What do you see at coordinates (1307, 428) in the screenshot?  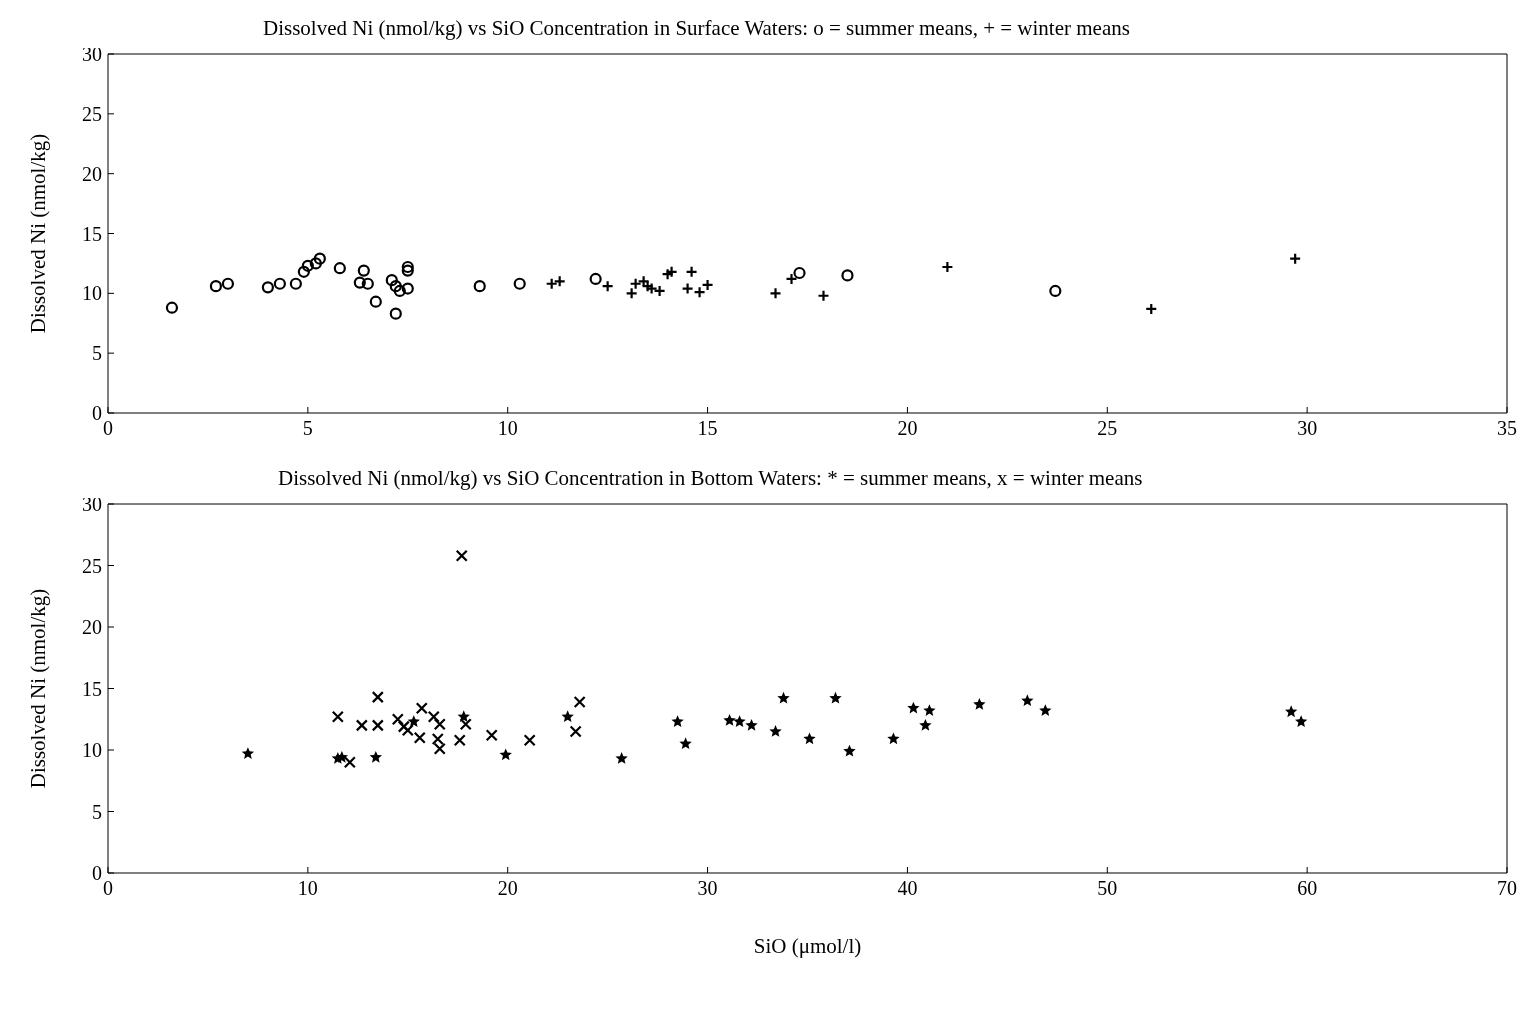 I see `x-tick-label: 30` at bounding box center [1307, 428].